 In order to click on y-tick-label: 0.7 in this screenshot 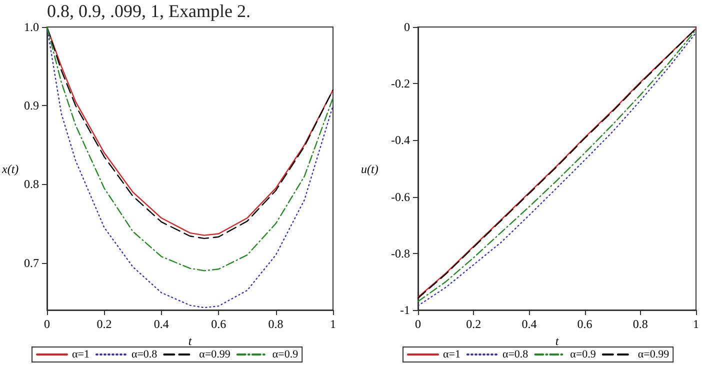, I will do `click(31, 263)`.